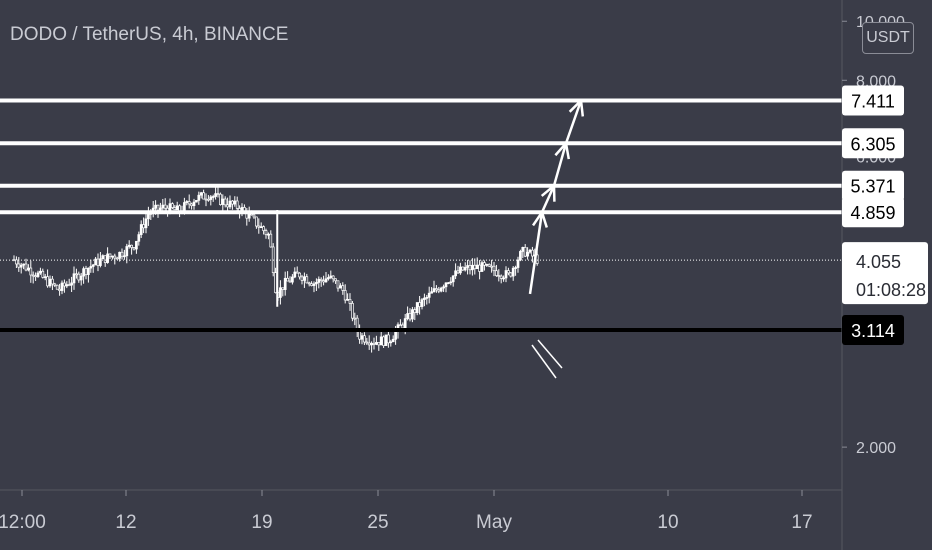  I want to click on x-tick-label: 12, so click(125, 522).